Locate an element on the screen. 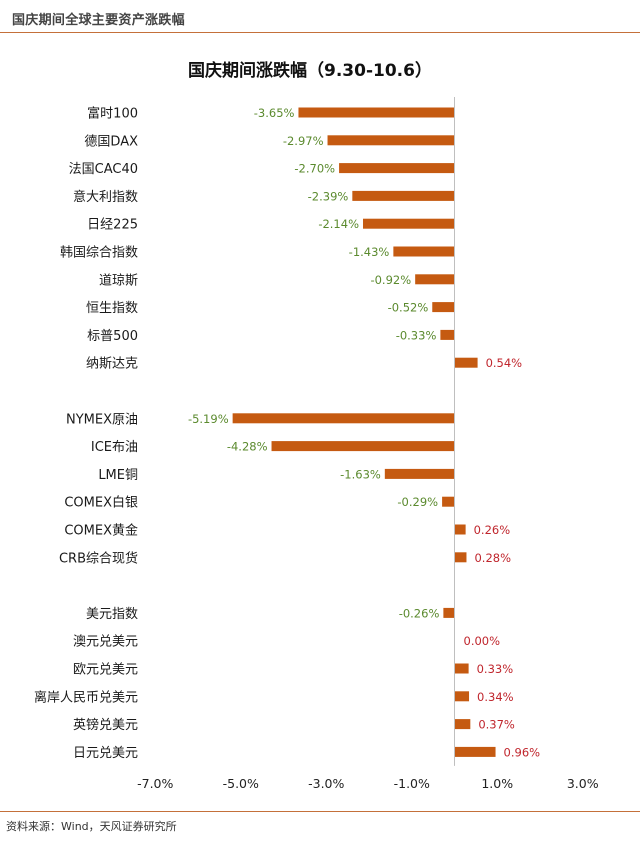 The width and height of the screenshot is (640, 843). data-label: -2.39% is located at coordinates (328, 196).